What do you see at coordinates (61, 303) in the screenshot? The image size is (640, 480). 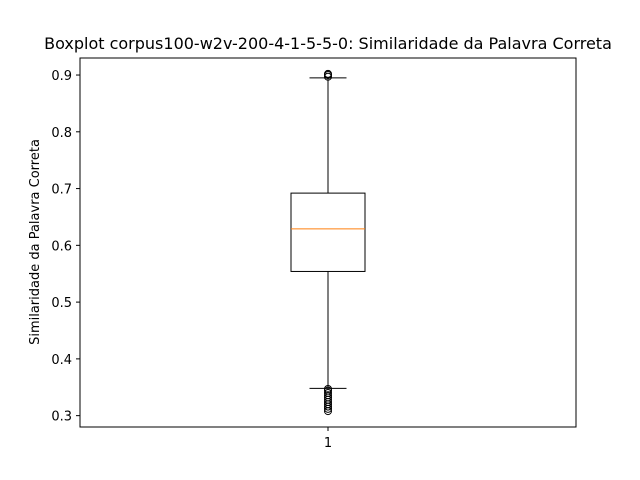 I see `y-tick-label: 0.5` at bounding box center [61, 303].